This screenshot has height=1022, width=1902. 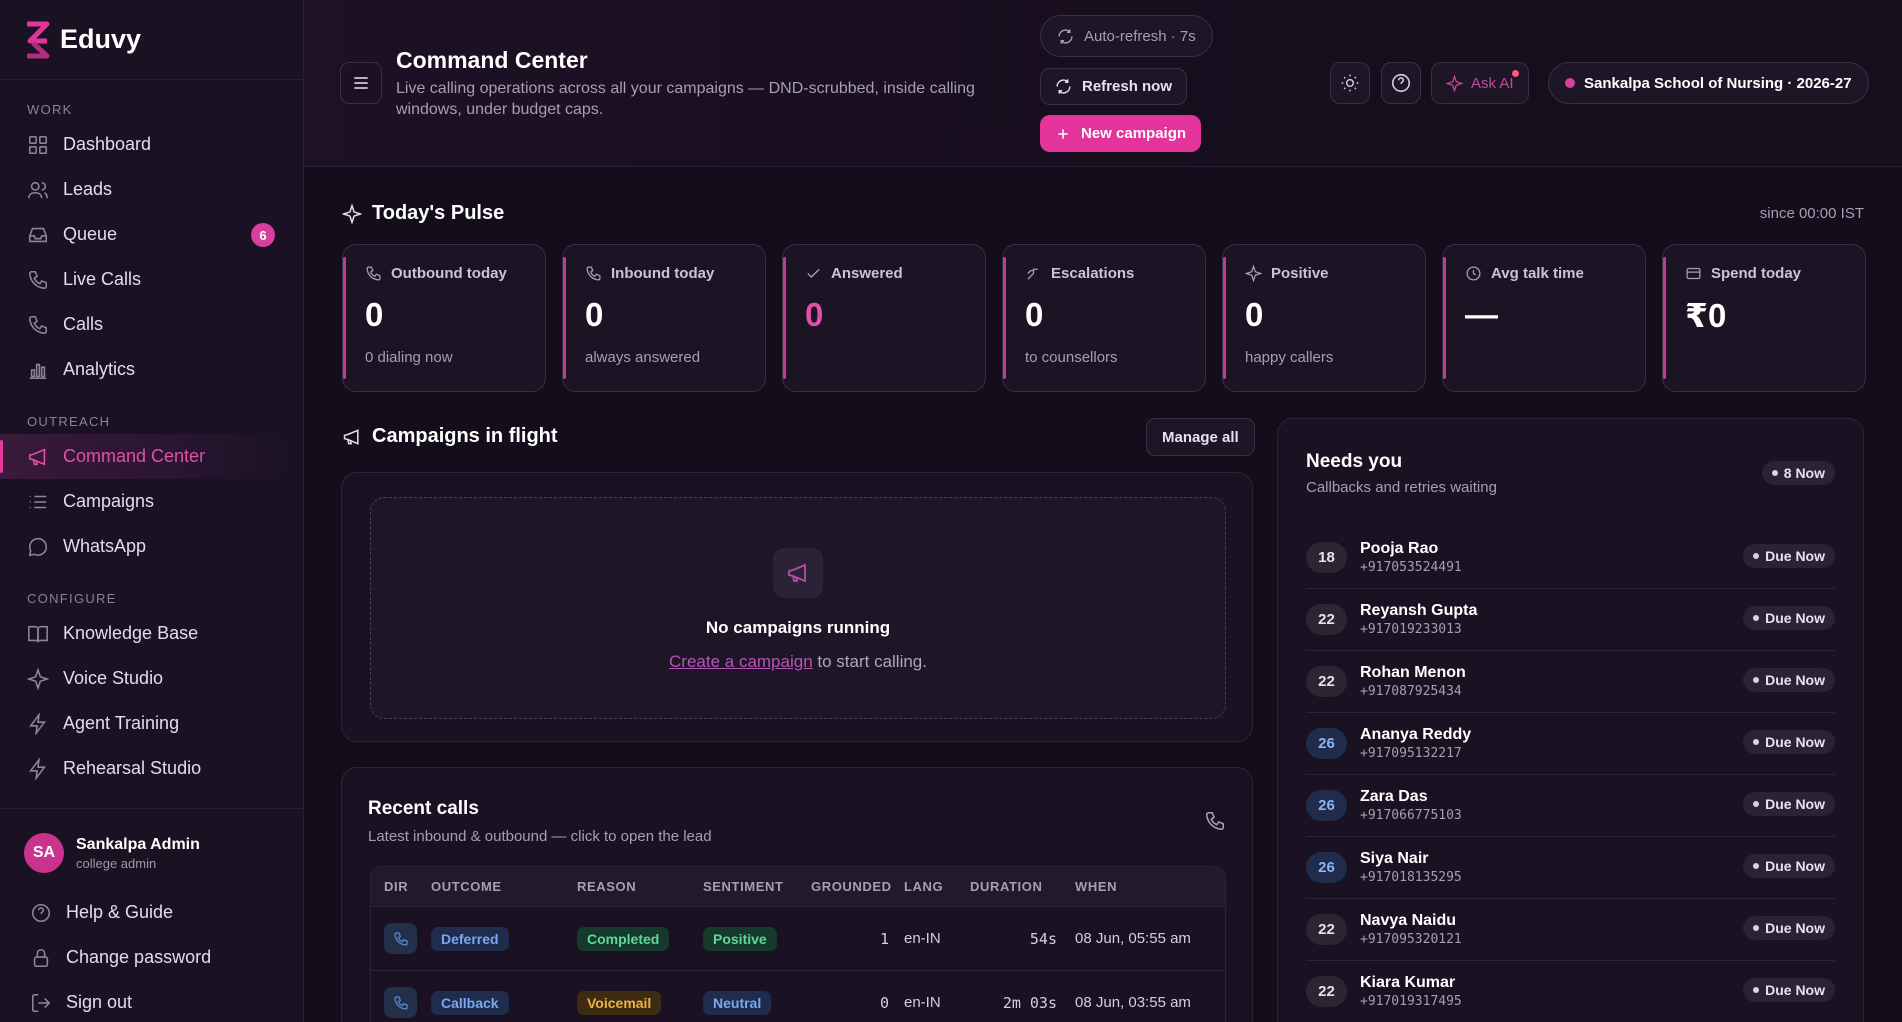 I want to click on stat-sub: to counsellors, so click(x=1071, y=357).